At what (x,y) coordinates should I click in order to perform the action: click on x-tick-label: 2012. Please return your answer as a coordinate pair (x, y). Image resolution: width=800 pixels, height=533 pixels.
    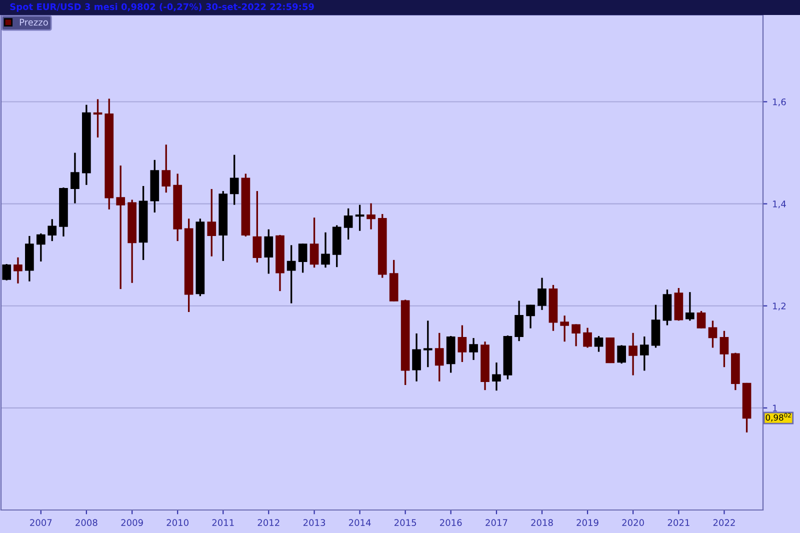
    Looking at the image, I should click on (269, 522).